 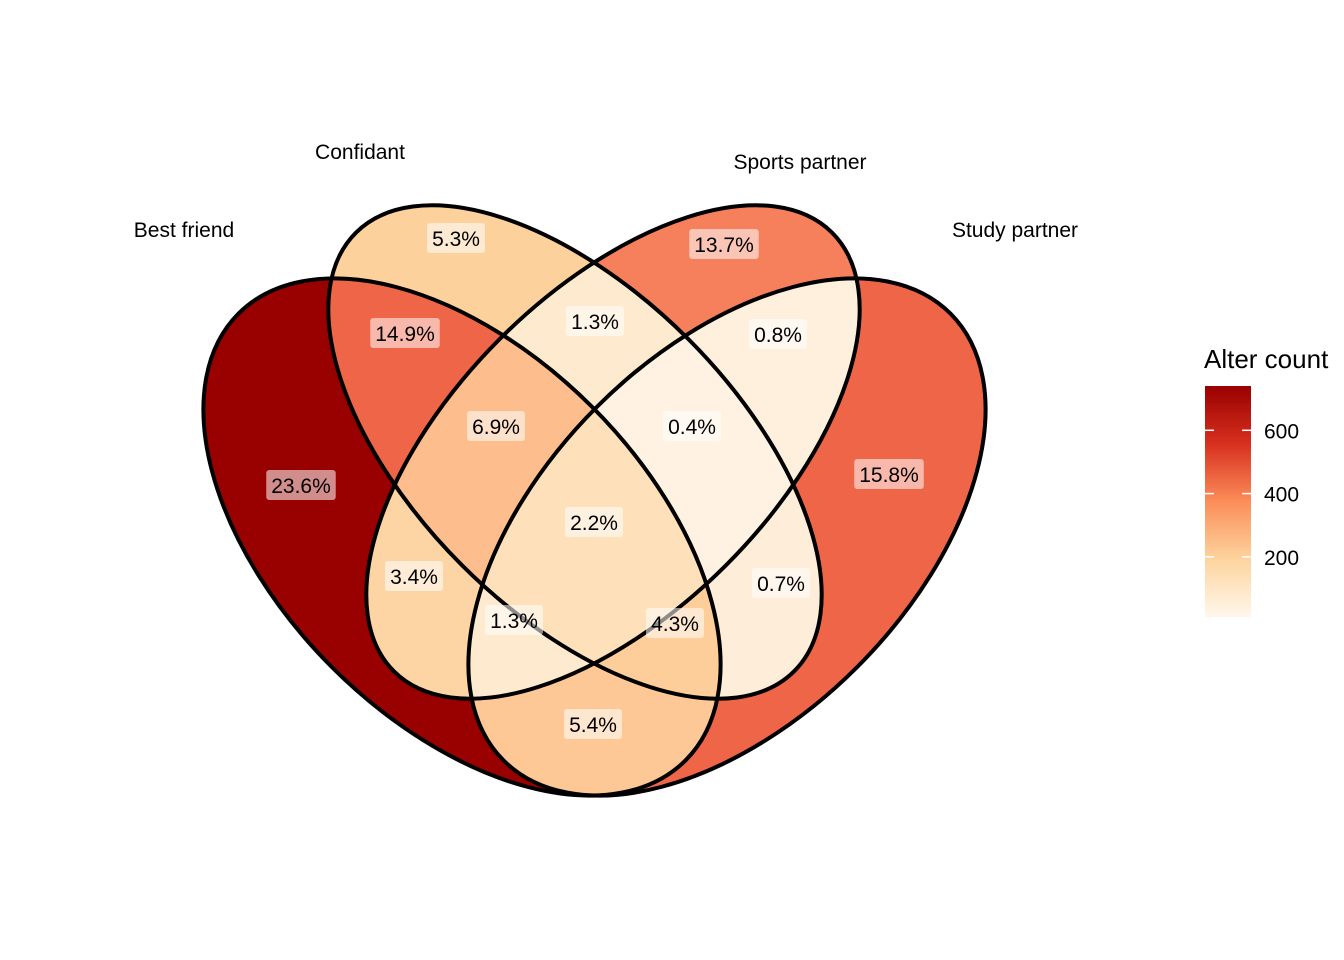 What do you see at coordinates (1252, 558) in the screenshot?
I see `legend-tick-200: 200` at bounding box center [1252, 558].